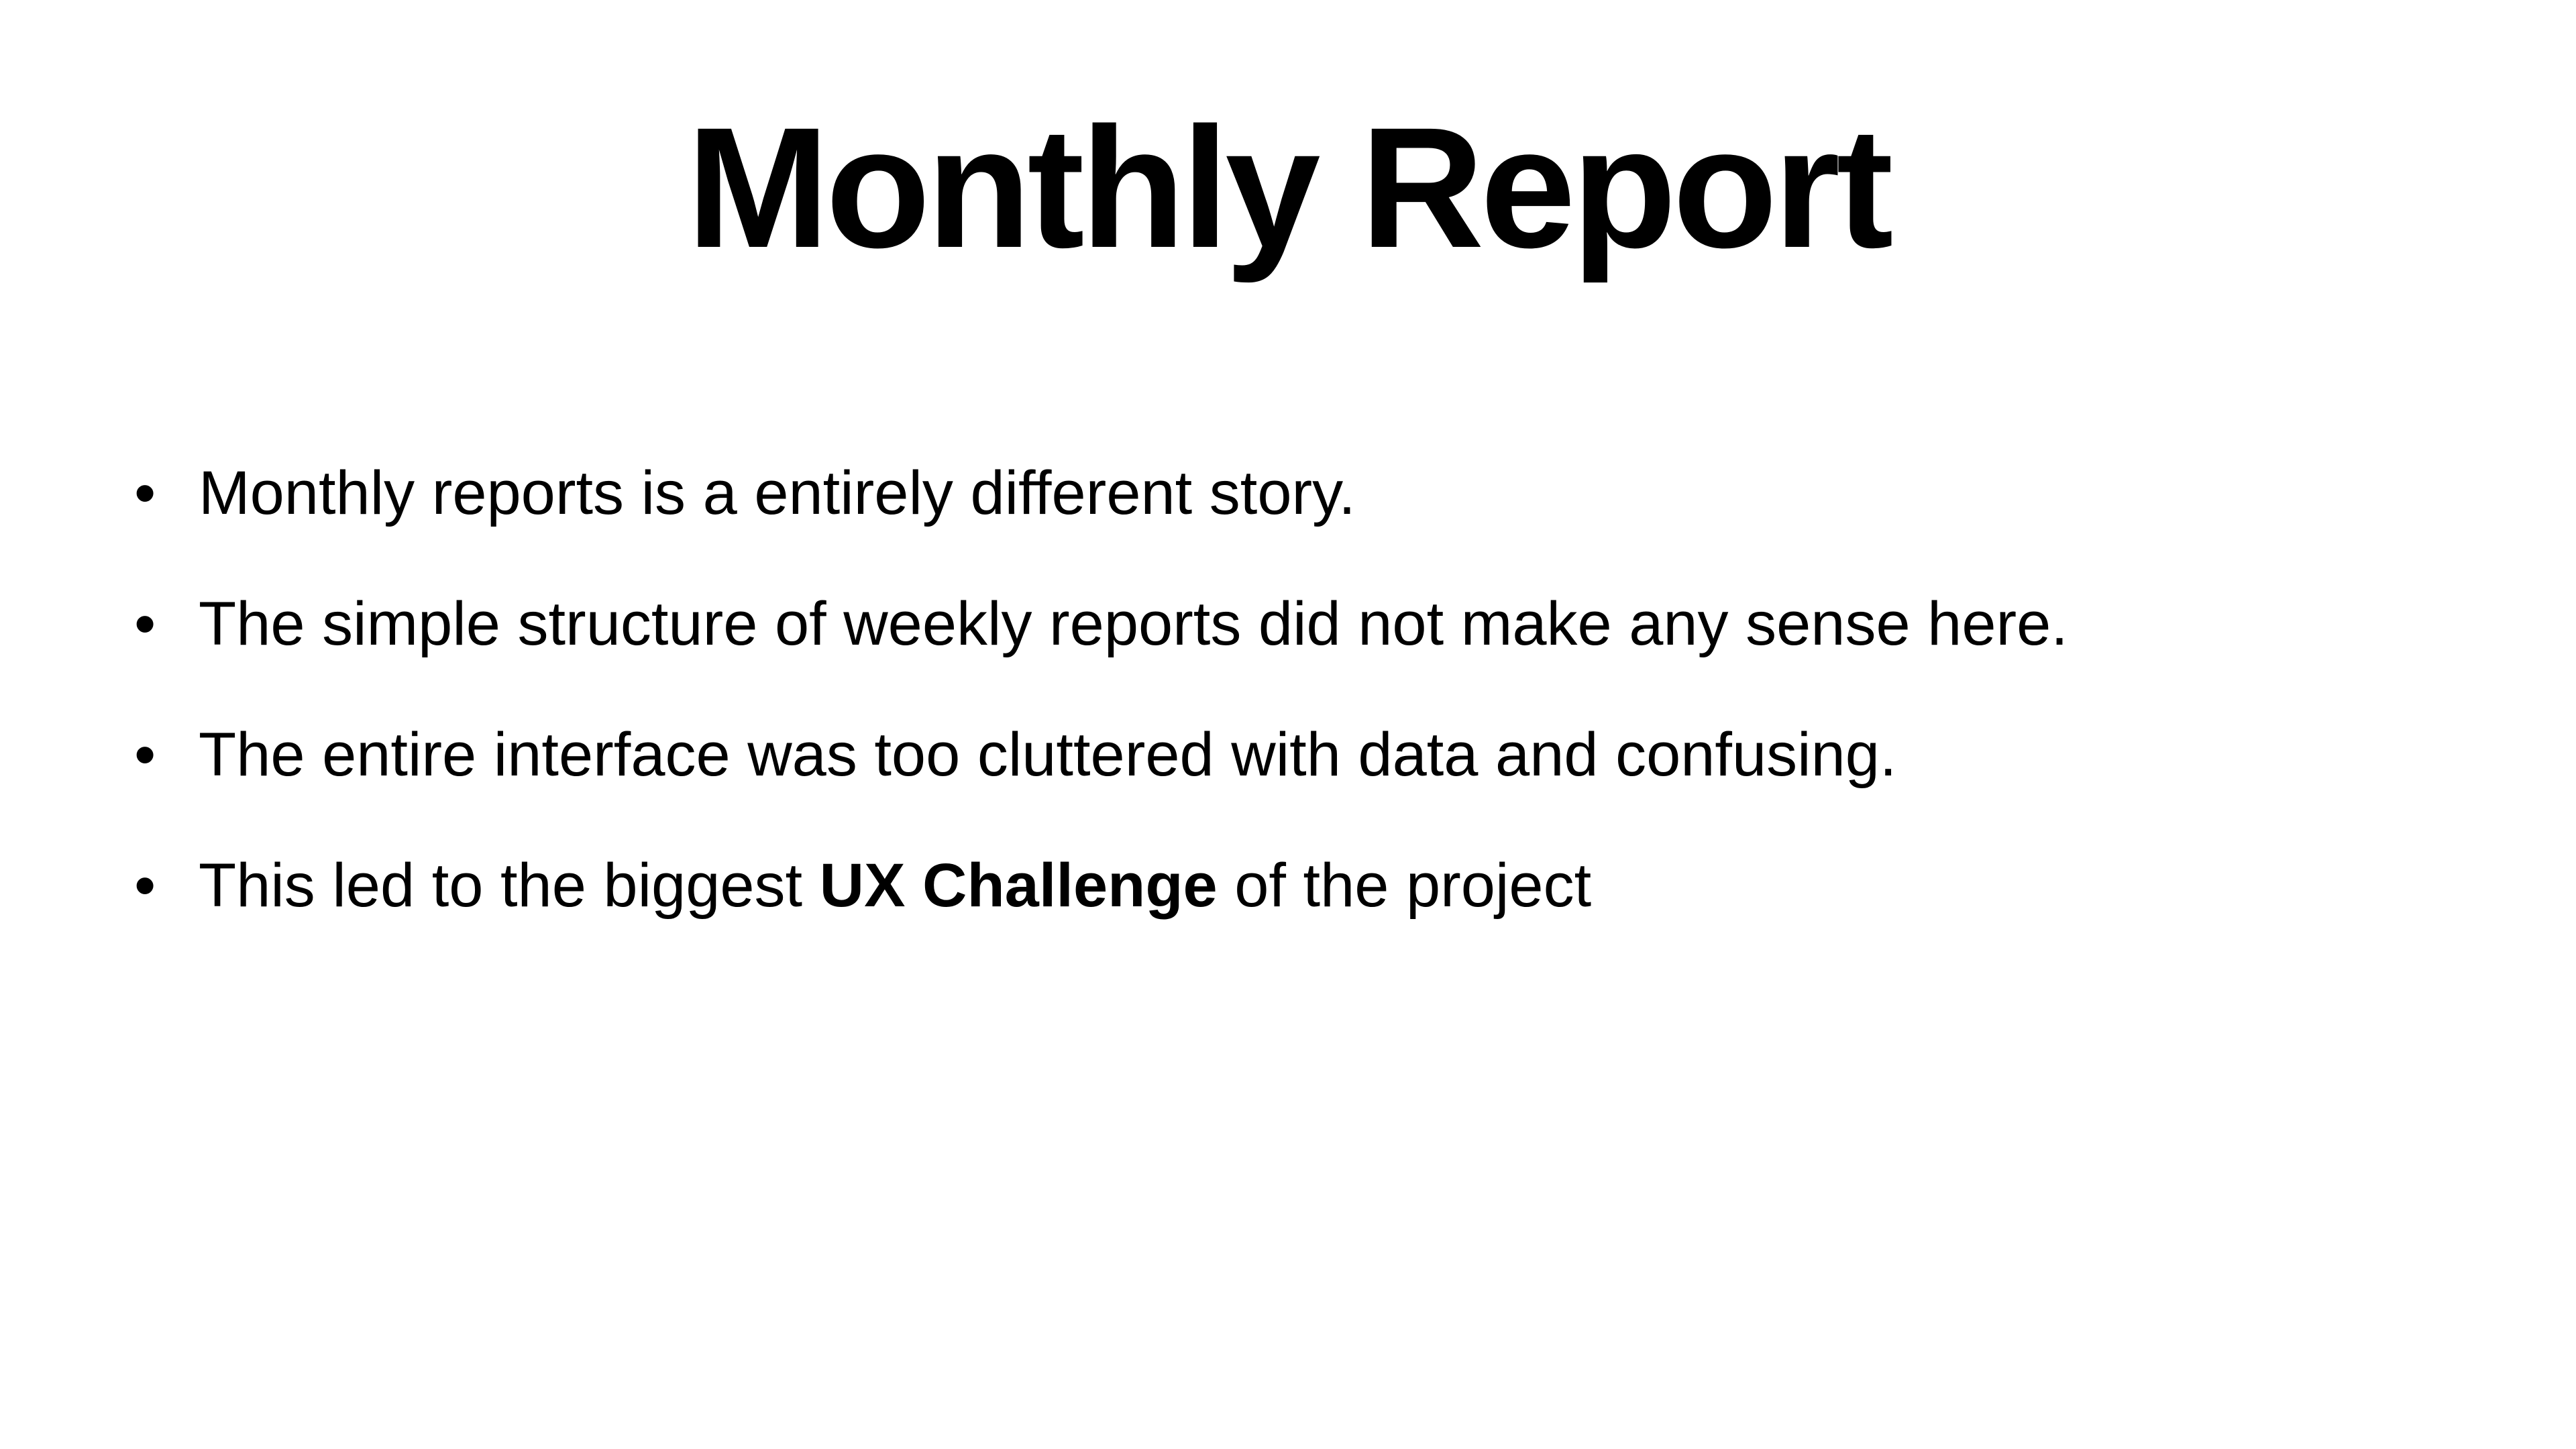 The image size is (2576, 1449). I want to click on bullet-text-emphasis: UX Challenge, so click(1018, 885).